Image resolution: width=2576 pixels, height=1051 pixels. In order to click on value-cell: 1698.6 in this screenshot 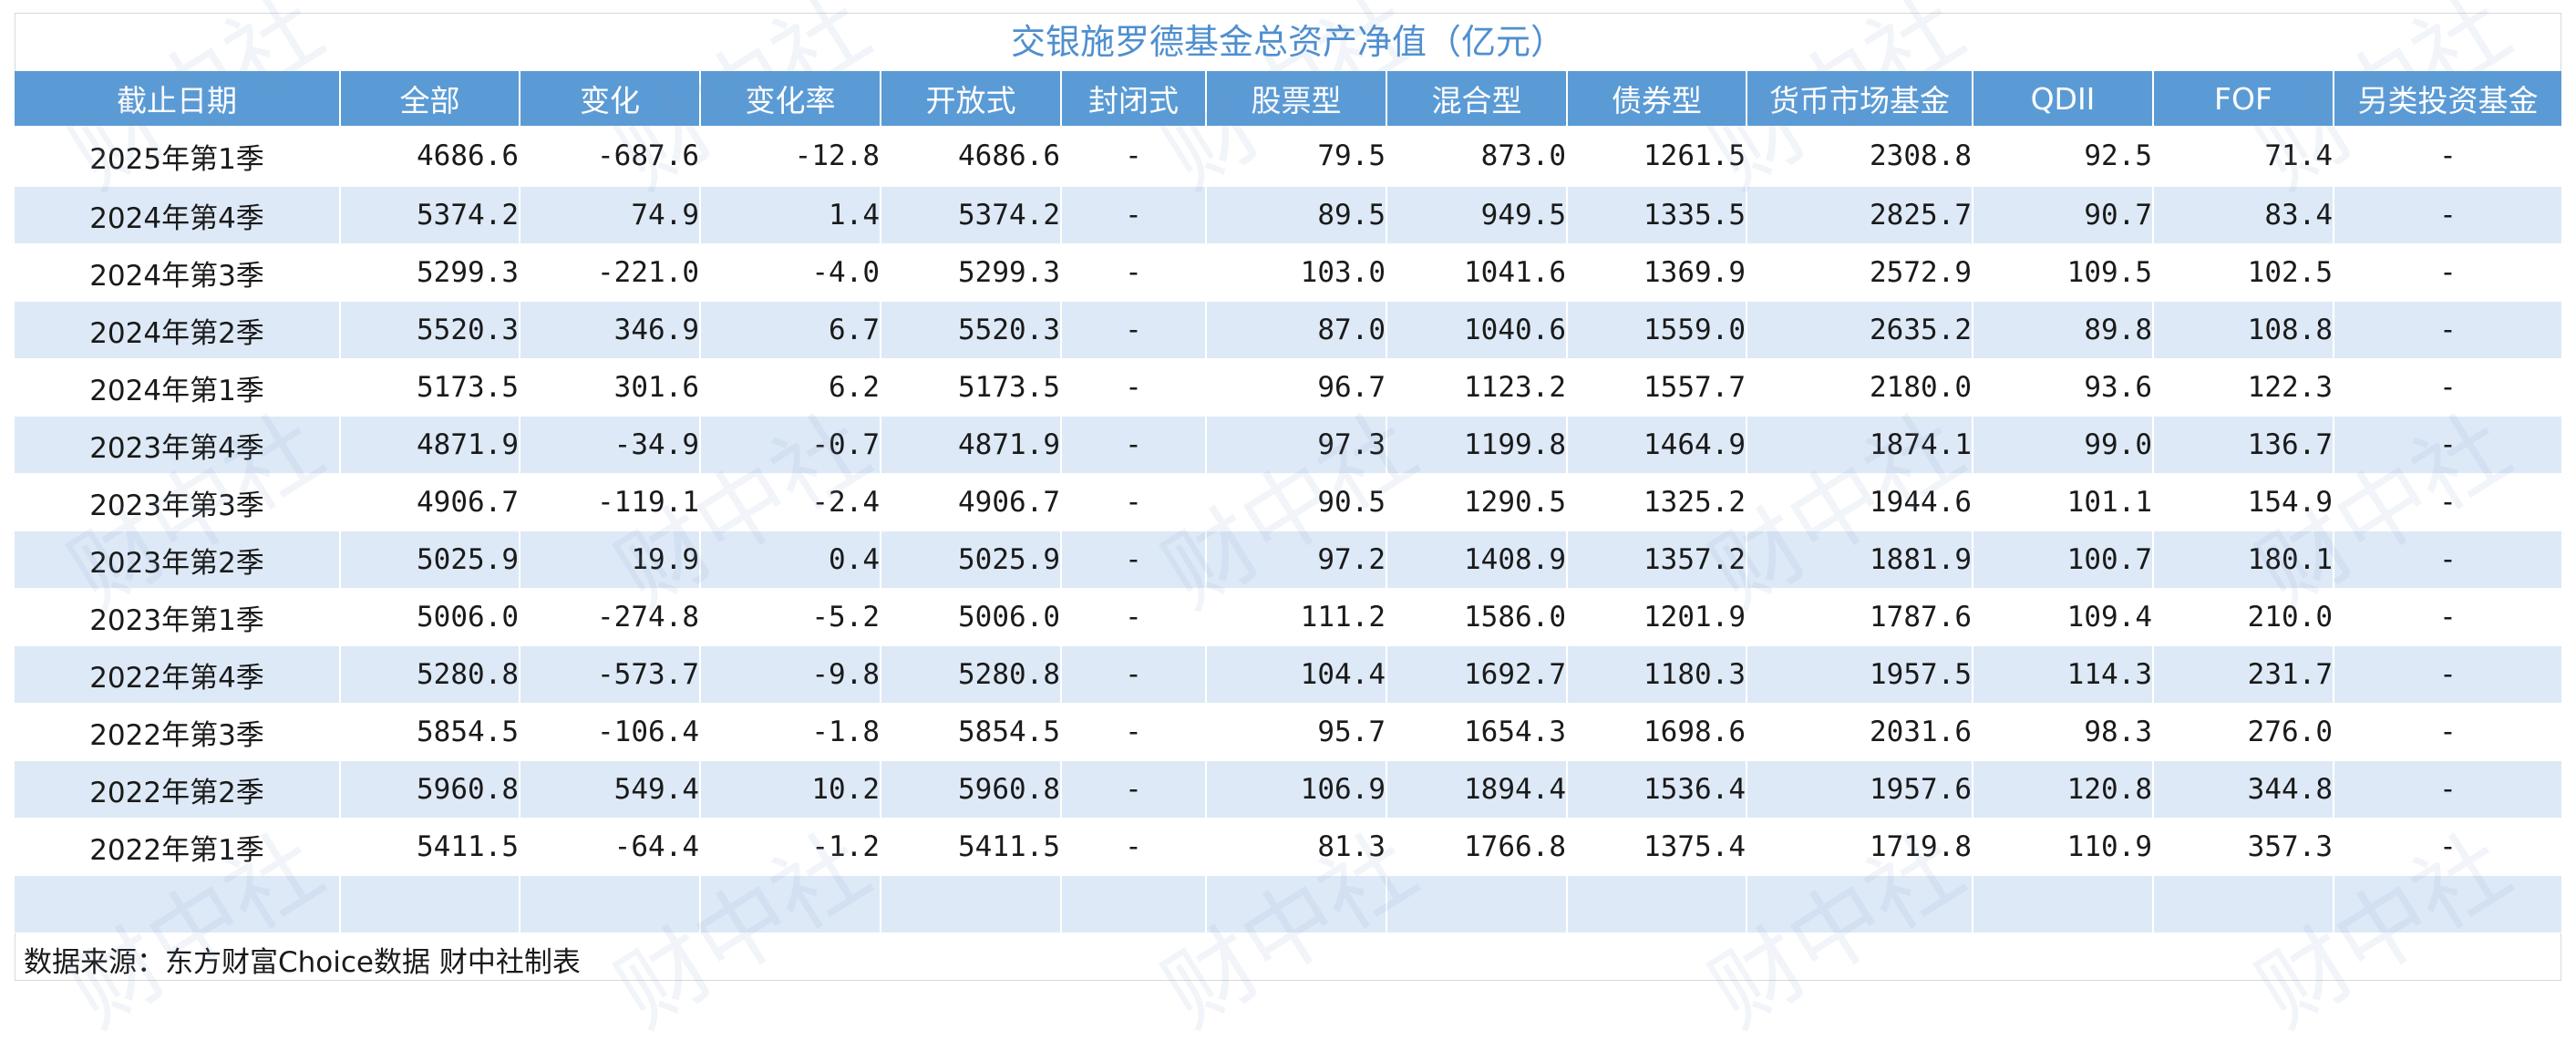, I will do `click(1657, 732)`.